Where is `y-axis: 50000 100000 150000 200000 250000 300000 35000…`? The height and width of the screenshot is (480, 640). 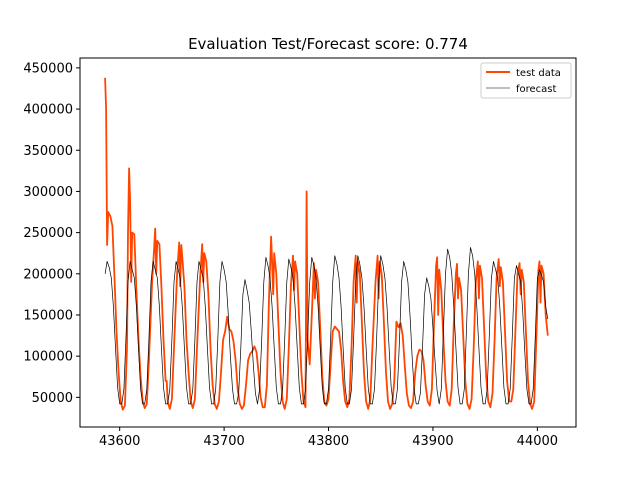 y-axis: 50000 100000 150000 200000 250000 300000 35000… is located at coordinates (51, 233).